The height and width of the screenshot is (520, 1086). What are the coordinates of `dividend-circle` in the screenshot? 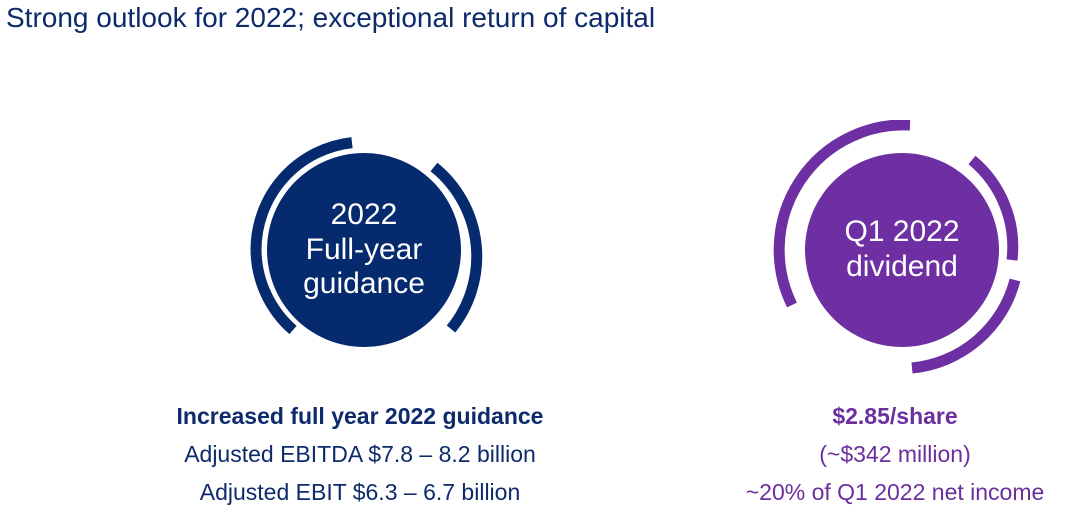 It's located at (902, 250).